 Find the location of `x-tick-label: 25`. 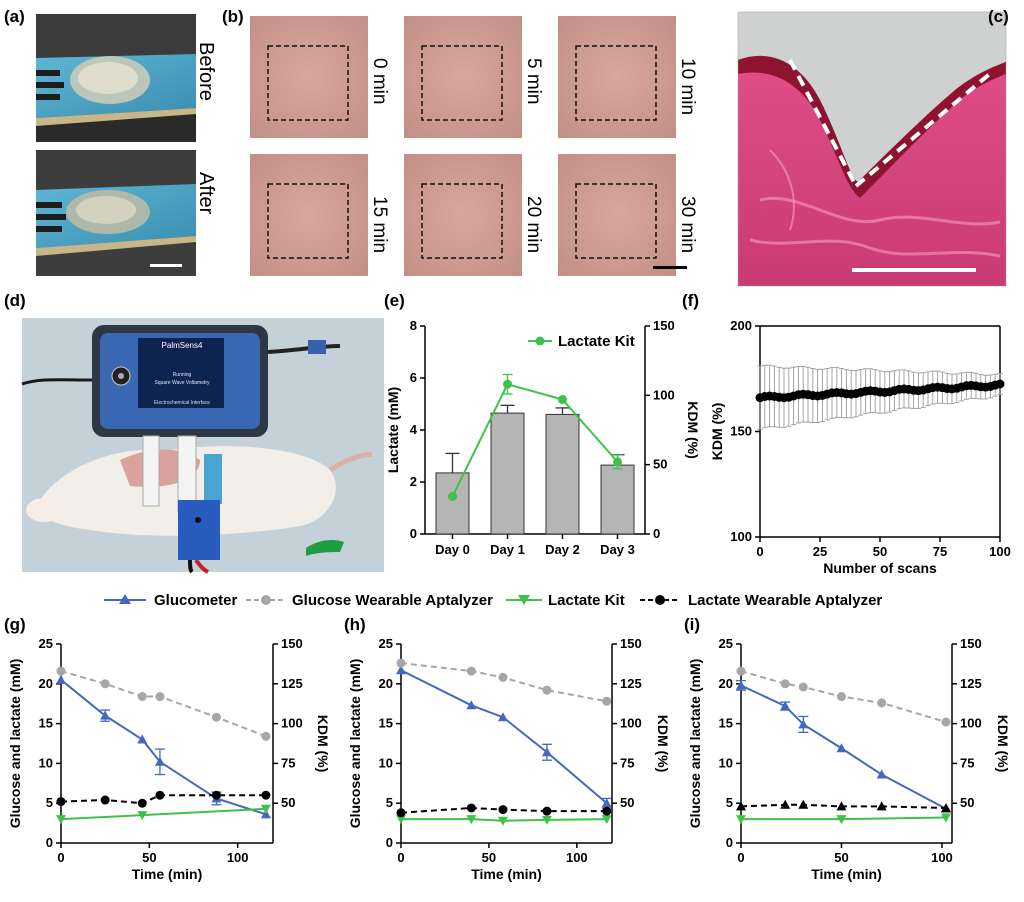

x-tick-label: 25 is located at coordinates (820, 551).